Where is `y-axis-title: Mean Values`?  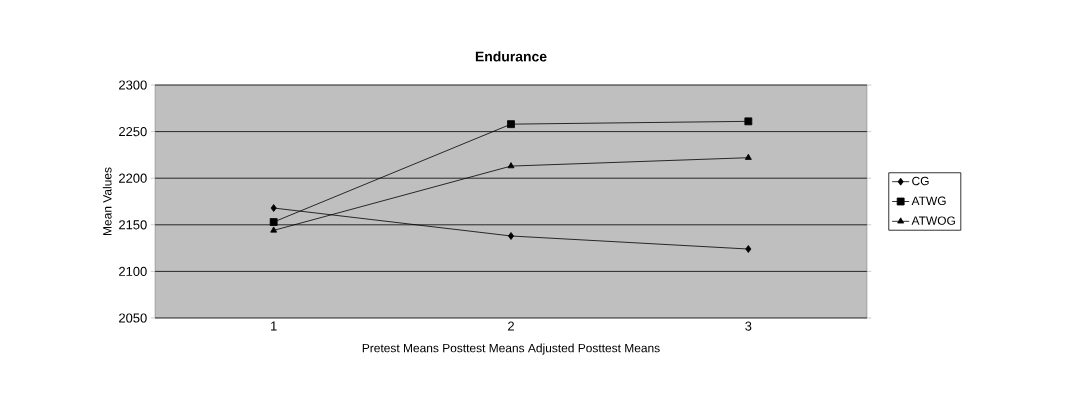 y-axis-title: Mean Values is located at coordinates (107, 201).